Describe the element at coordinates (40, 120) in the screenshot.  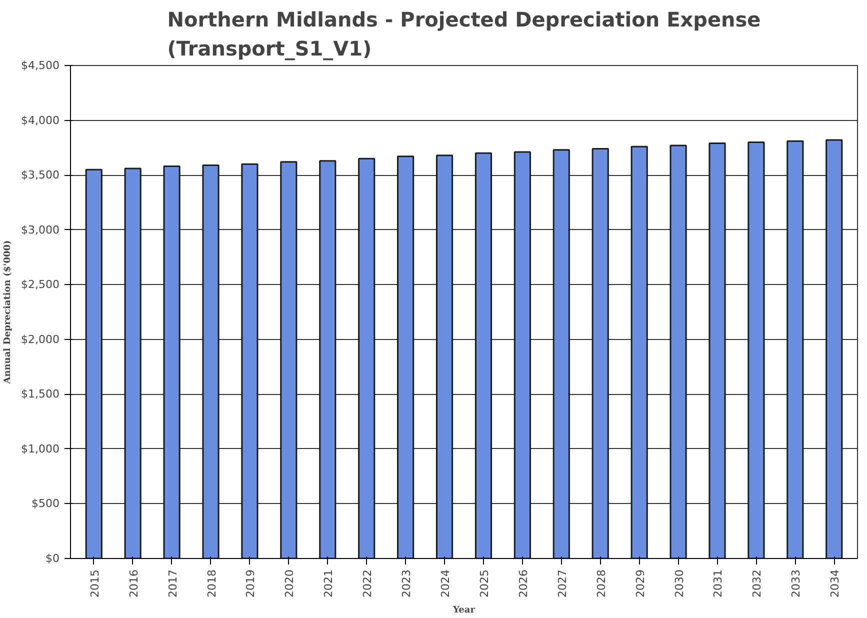
I see `y-tick-label: $4,000` at that location.